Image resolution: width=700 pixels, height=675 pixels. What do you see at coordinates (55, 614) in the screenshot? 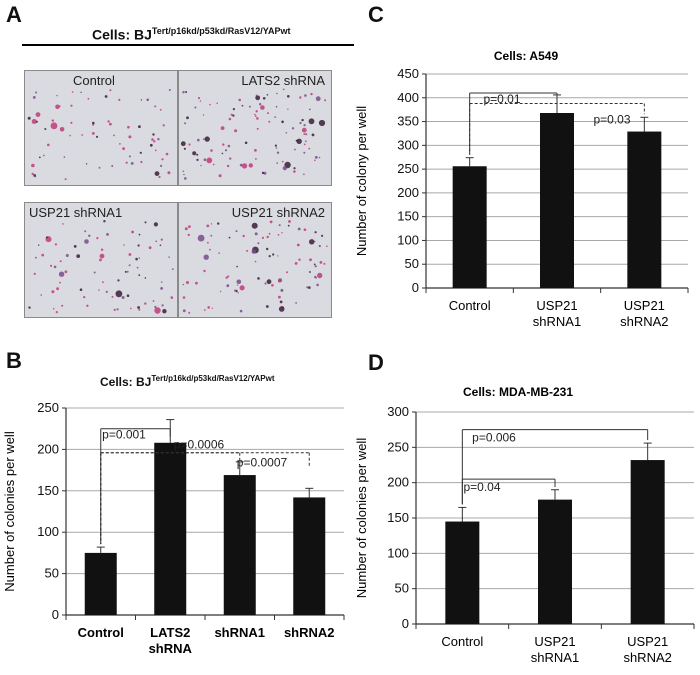
I see `y-tick-label: 0` at bounding box center [55, 614].